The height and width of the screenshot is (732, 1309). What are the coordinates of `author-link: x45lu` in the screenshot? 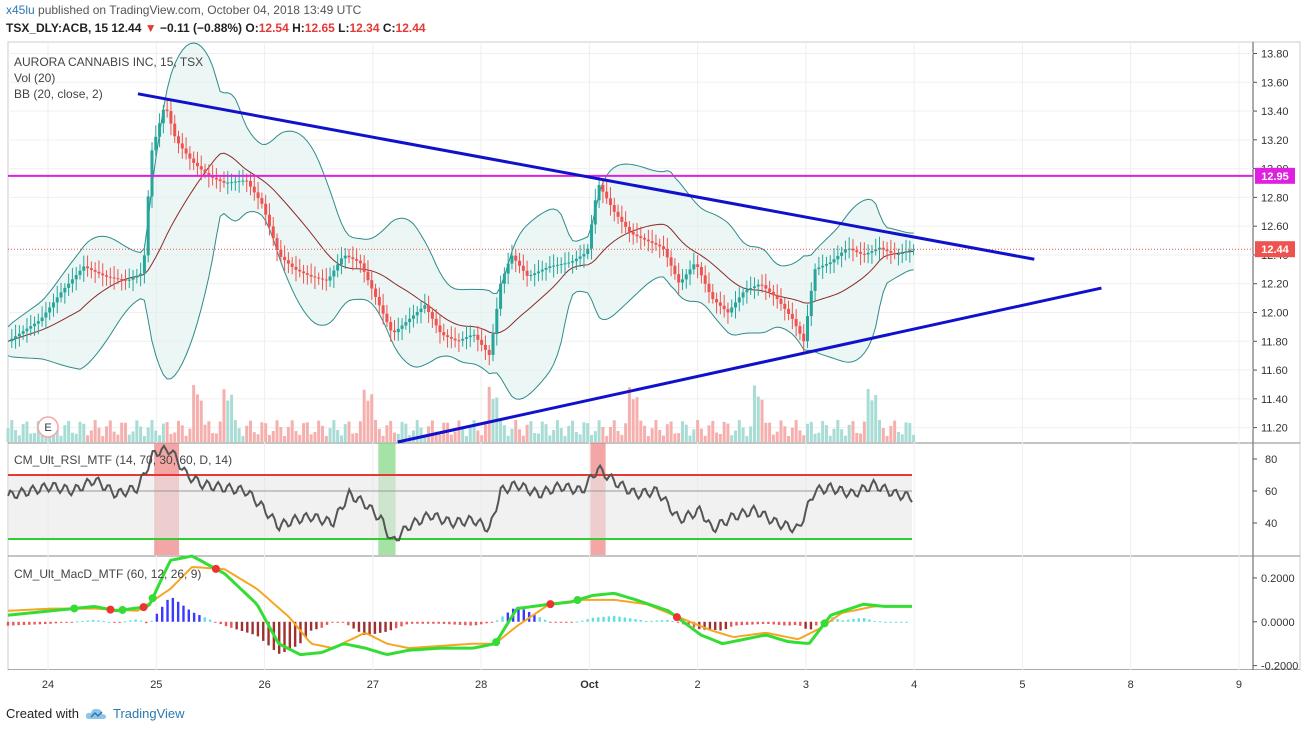 It's located at (20, 10).